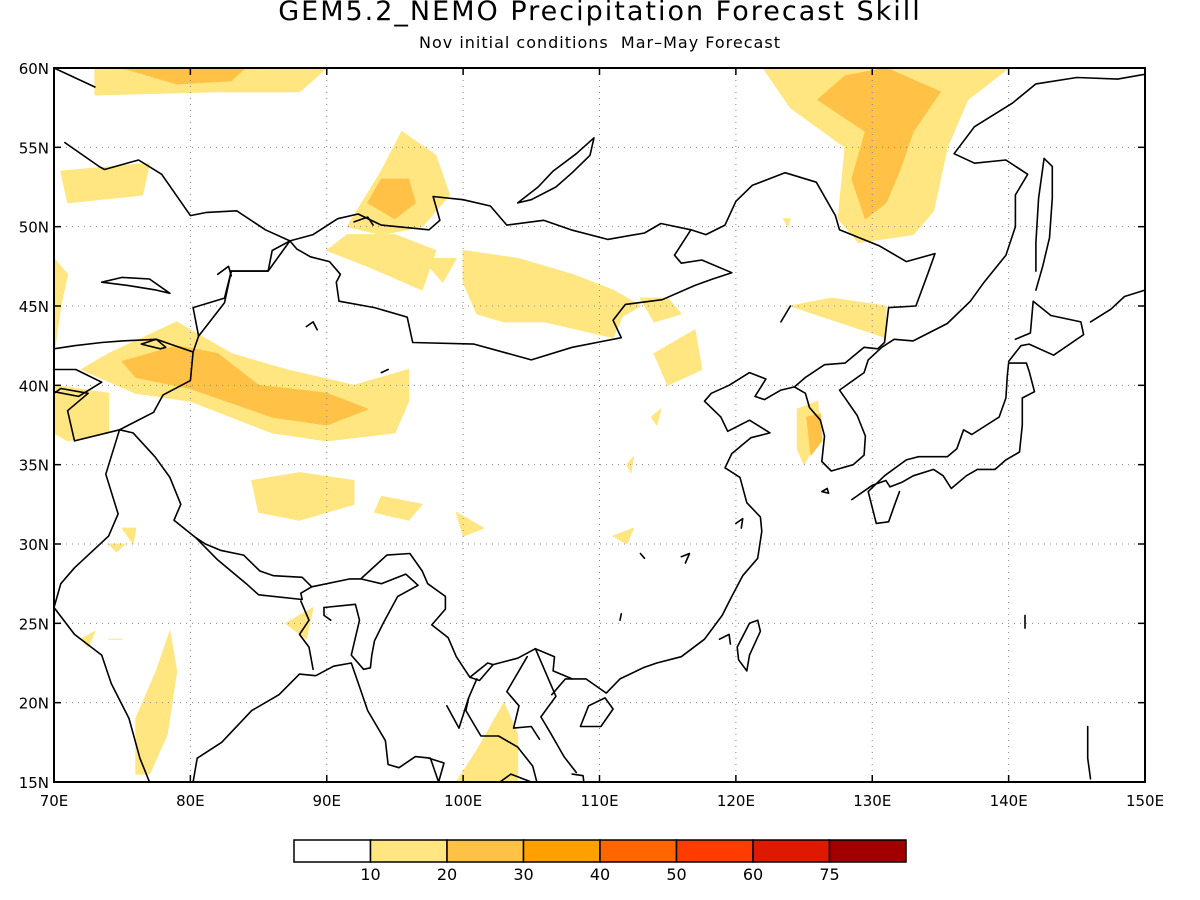 The image size is (1200, 900). I want to click on colorbar-label: 40, so click(600, 874).